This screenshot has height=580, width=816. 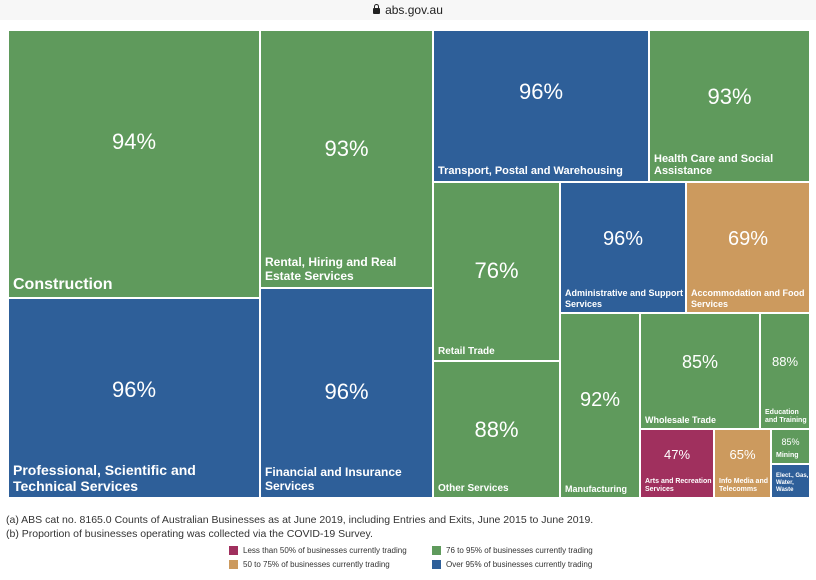 I want to click on cell-label: Elect., Gas, Water, Waste, so click(x=792, y=483).